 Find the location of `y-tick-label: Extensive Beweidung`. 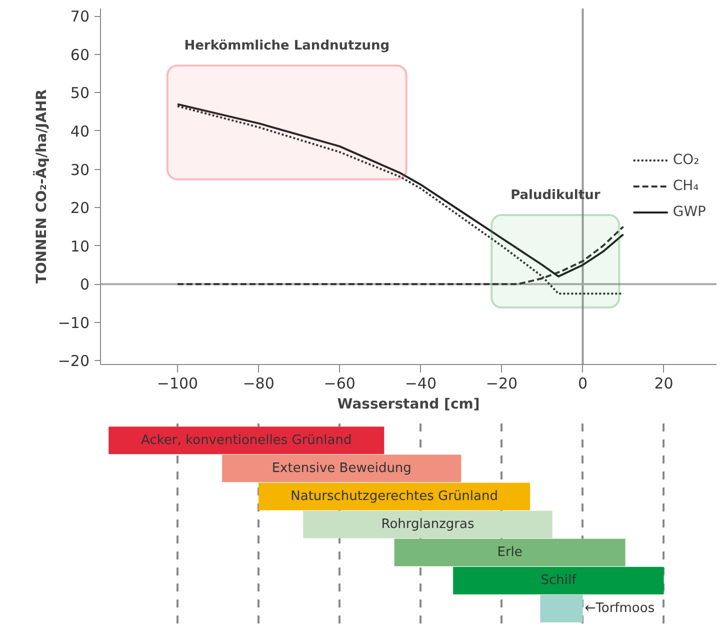

y-tick-label: Extensive Beweidung is located at coordinates (342, 468).